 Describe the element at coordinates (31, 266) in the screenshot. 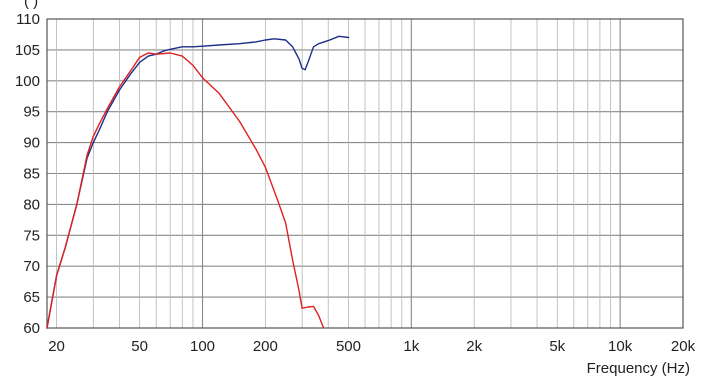

I see `y-tick-label: 70` at that location.